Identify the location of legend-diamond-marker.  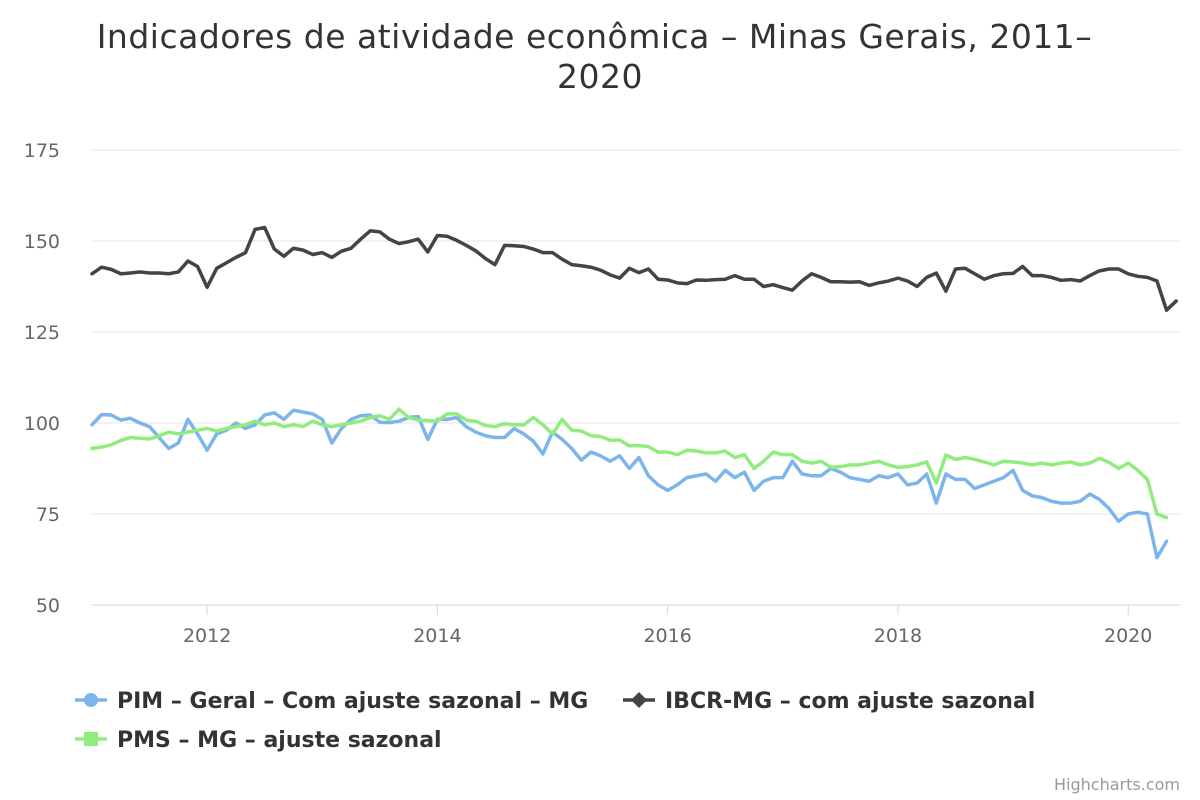
(639, 700).